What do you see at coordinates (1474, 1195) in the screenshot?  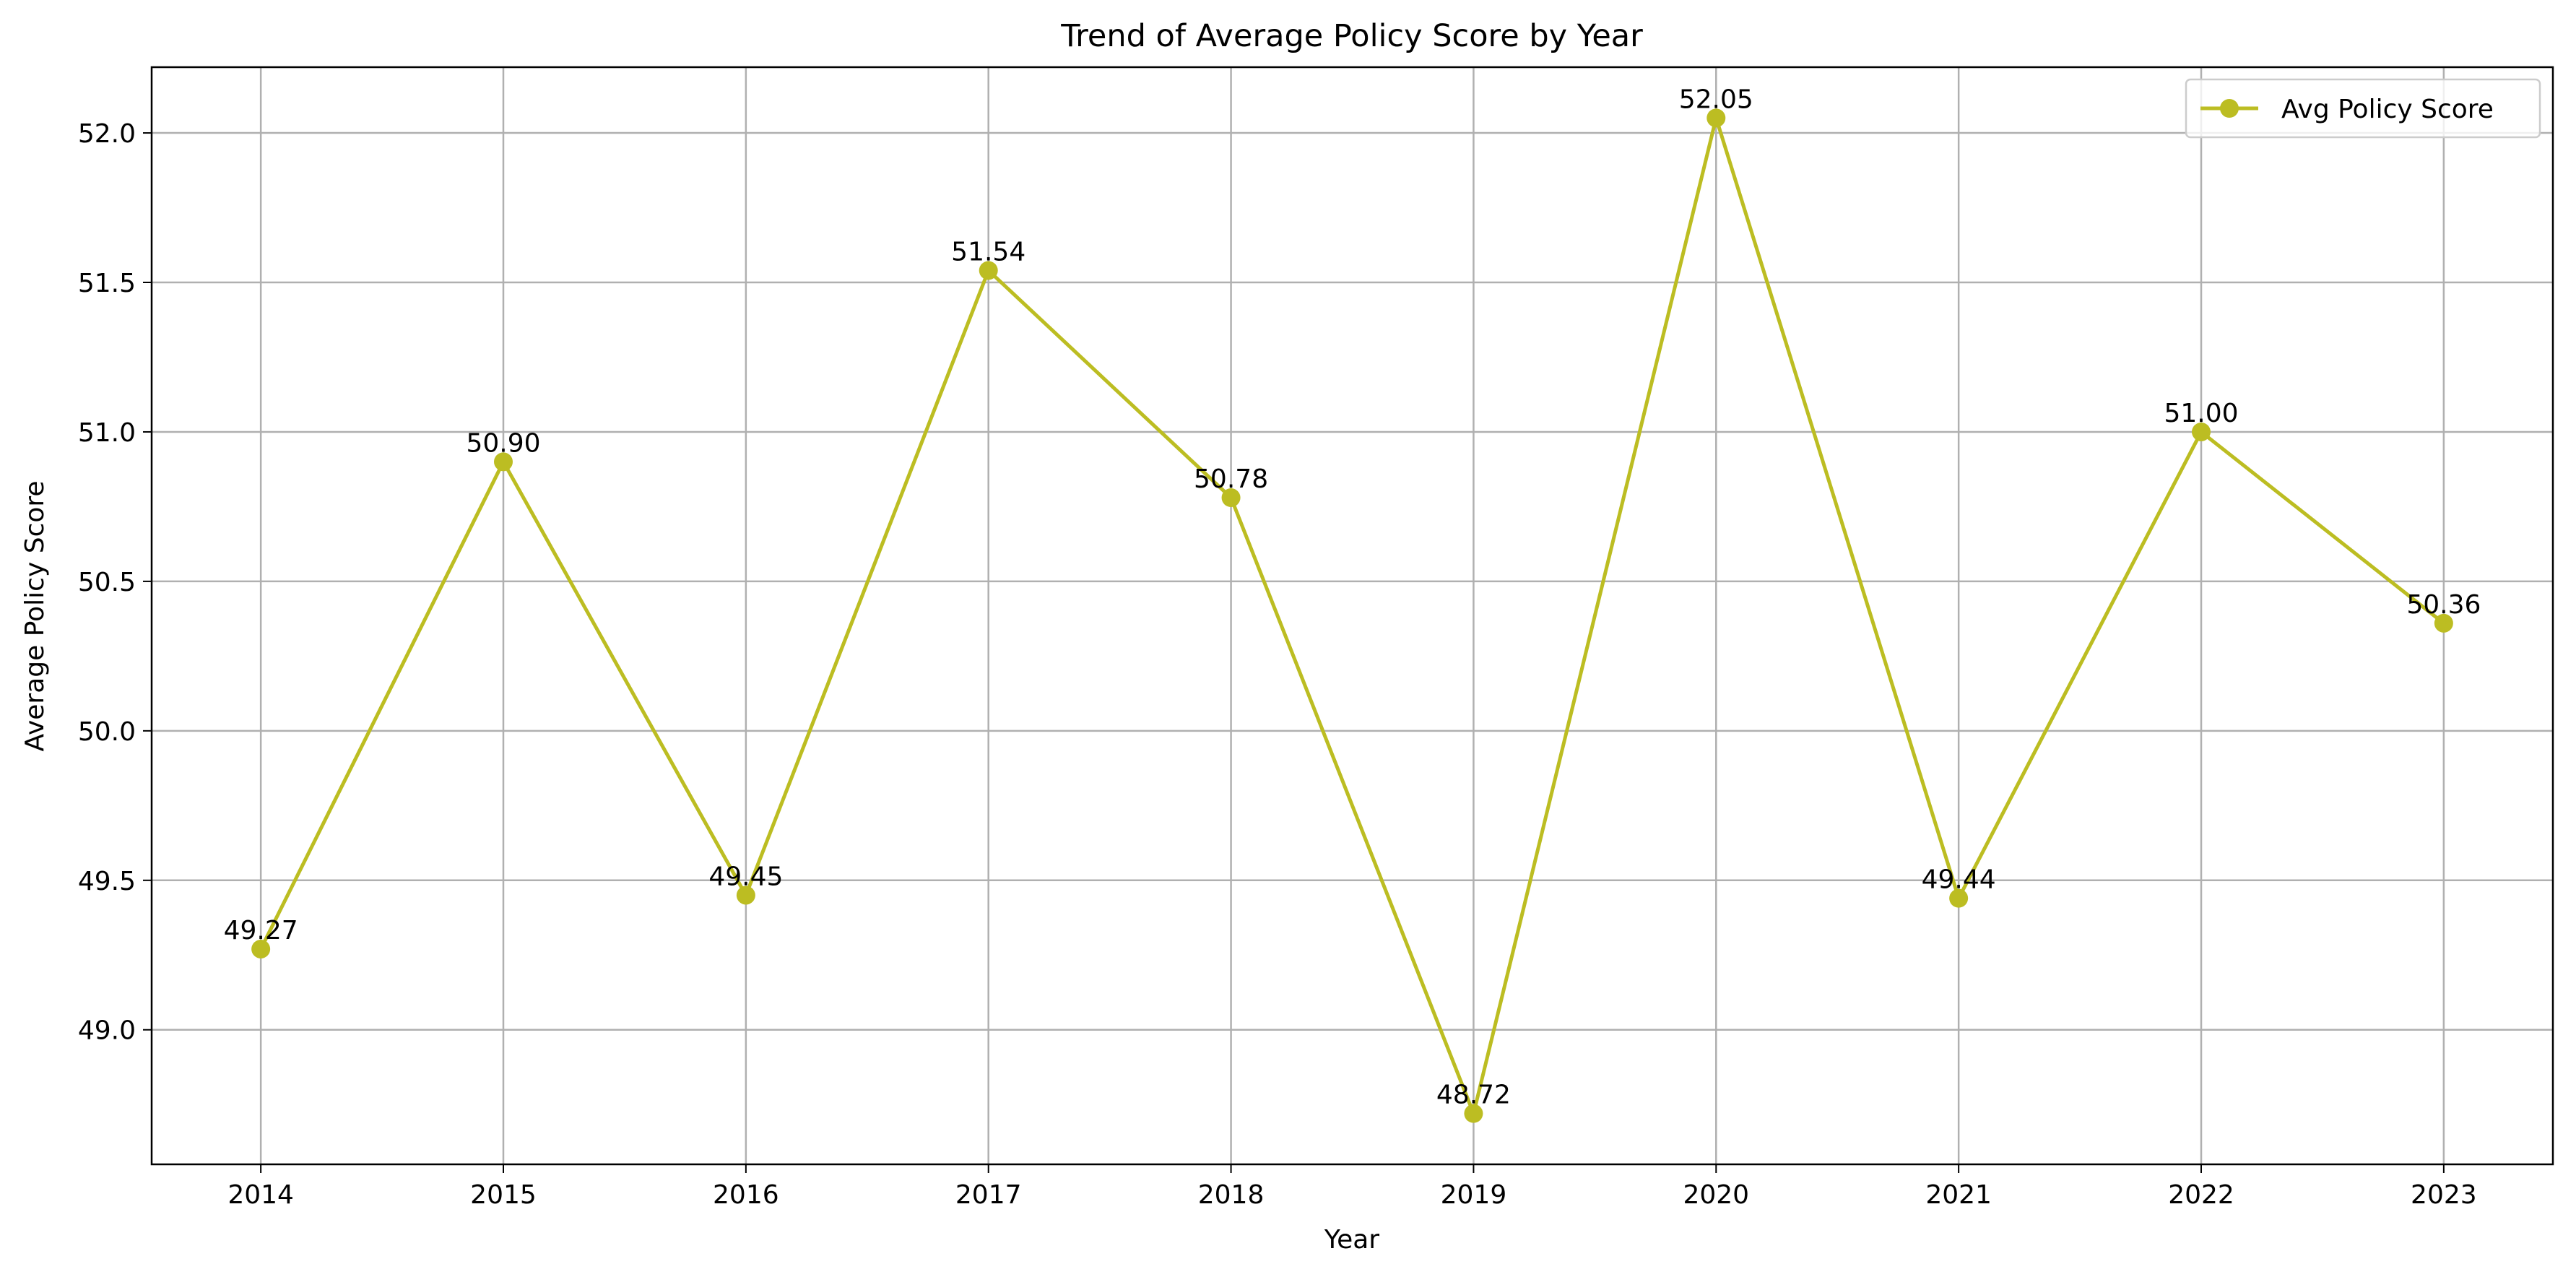 I see `x-tick-label: 2019` at bounding box center [1474, 1195].